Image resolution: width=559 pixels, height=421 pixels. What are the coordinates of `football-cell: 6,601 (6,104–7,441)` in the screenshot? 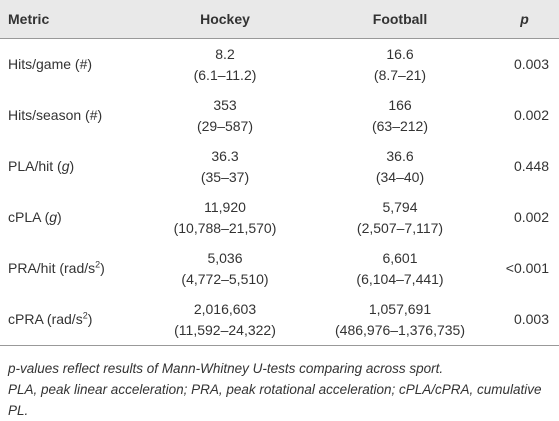 It's located at (400, 268).